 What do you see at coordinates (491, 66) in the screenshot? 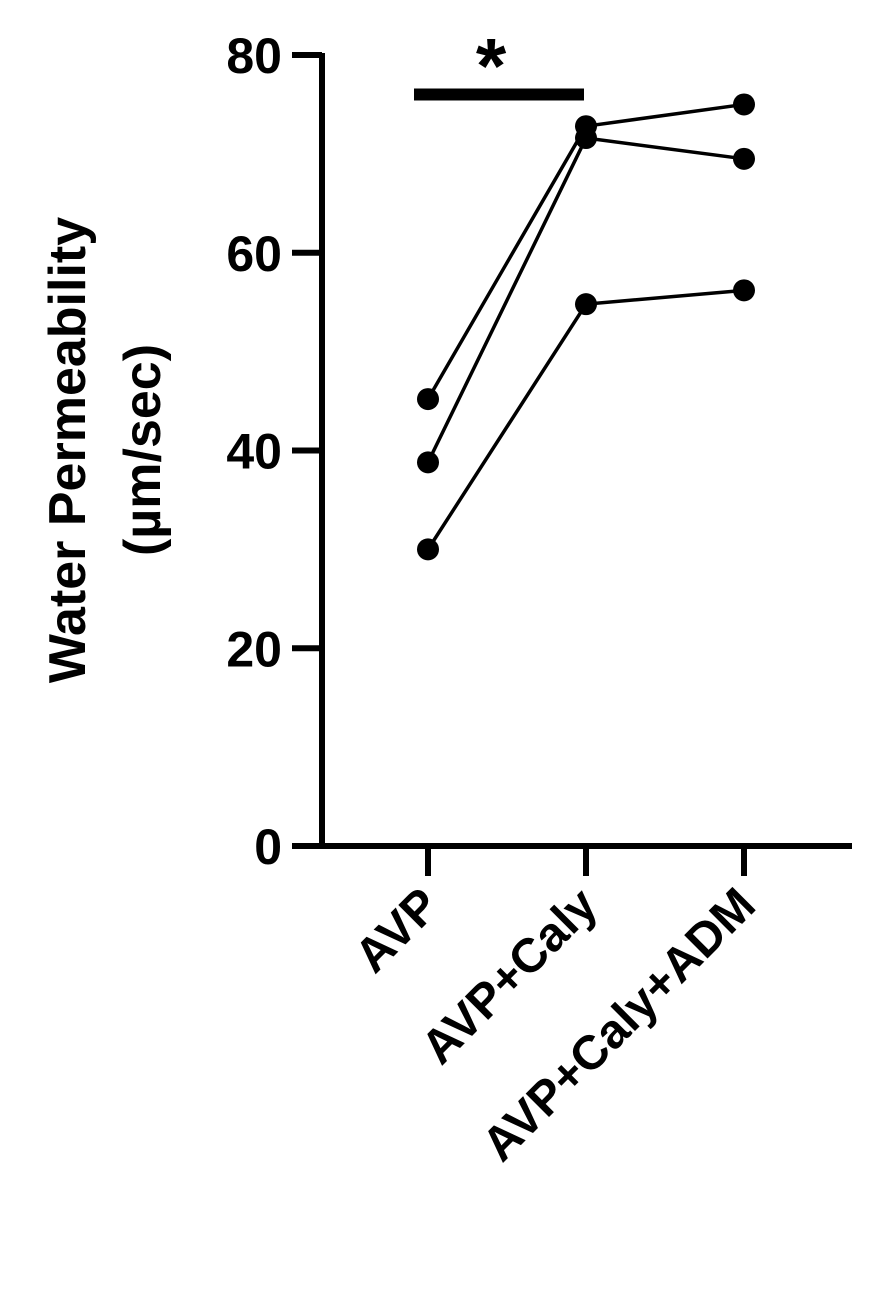
I see `significance-asterisk: *` at bounding box center [491, 66].